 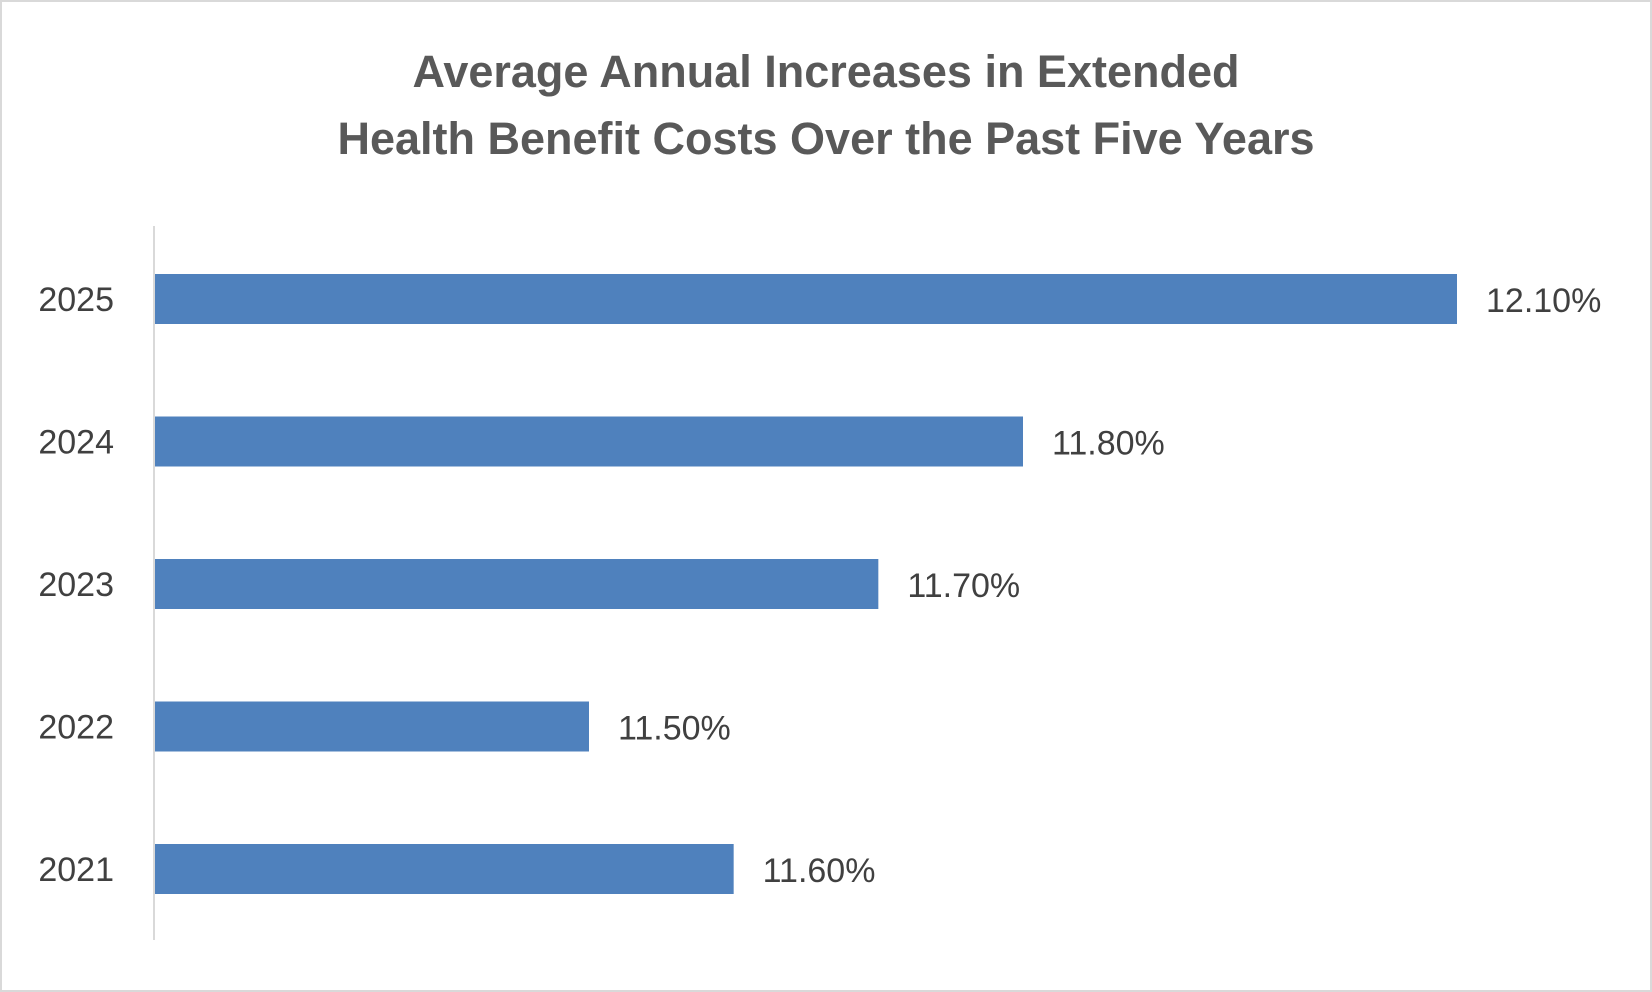 I want to click on bar-2022, so click(x=372, y=726).